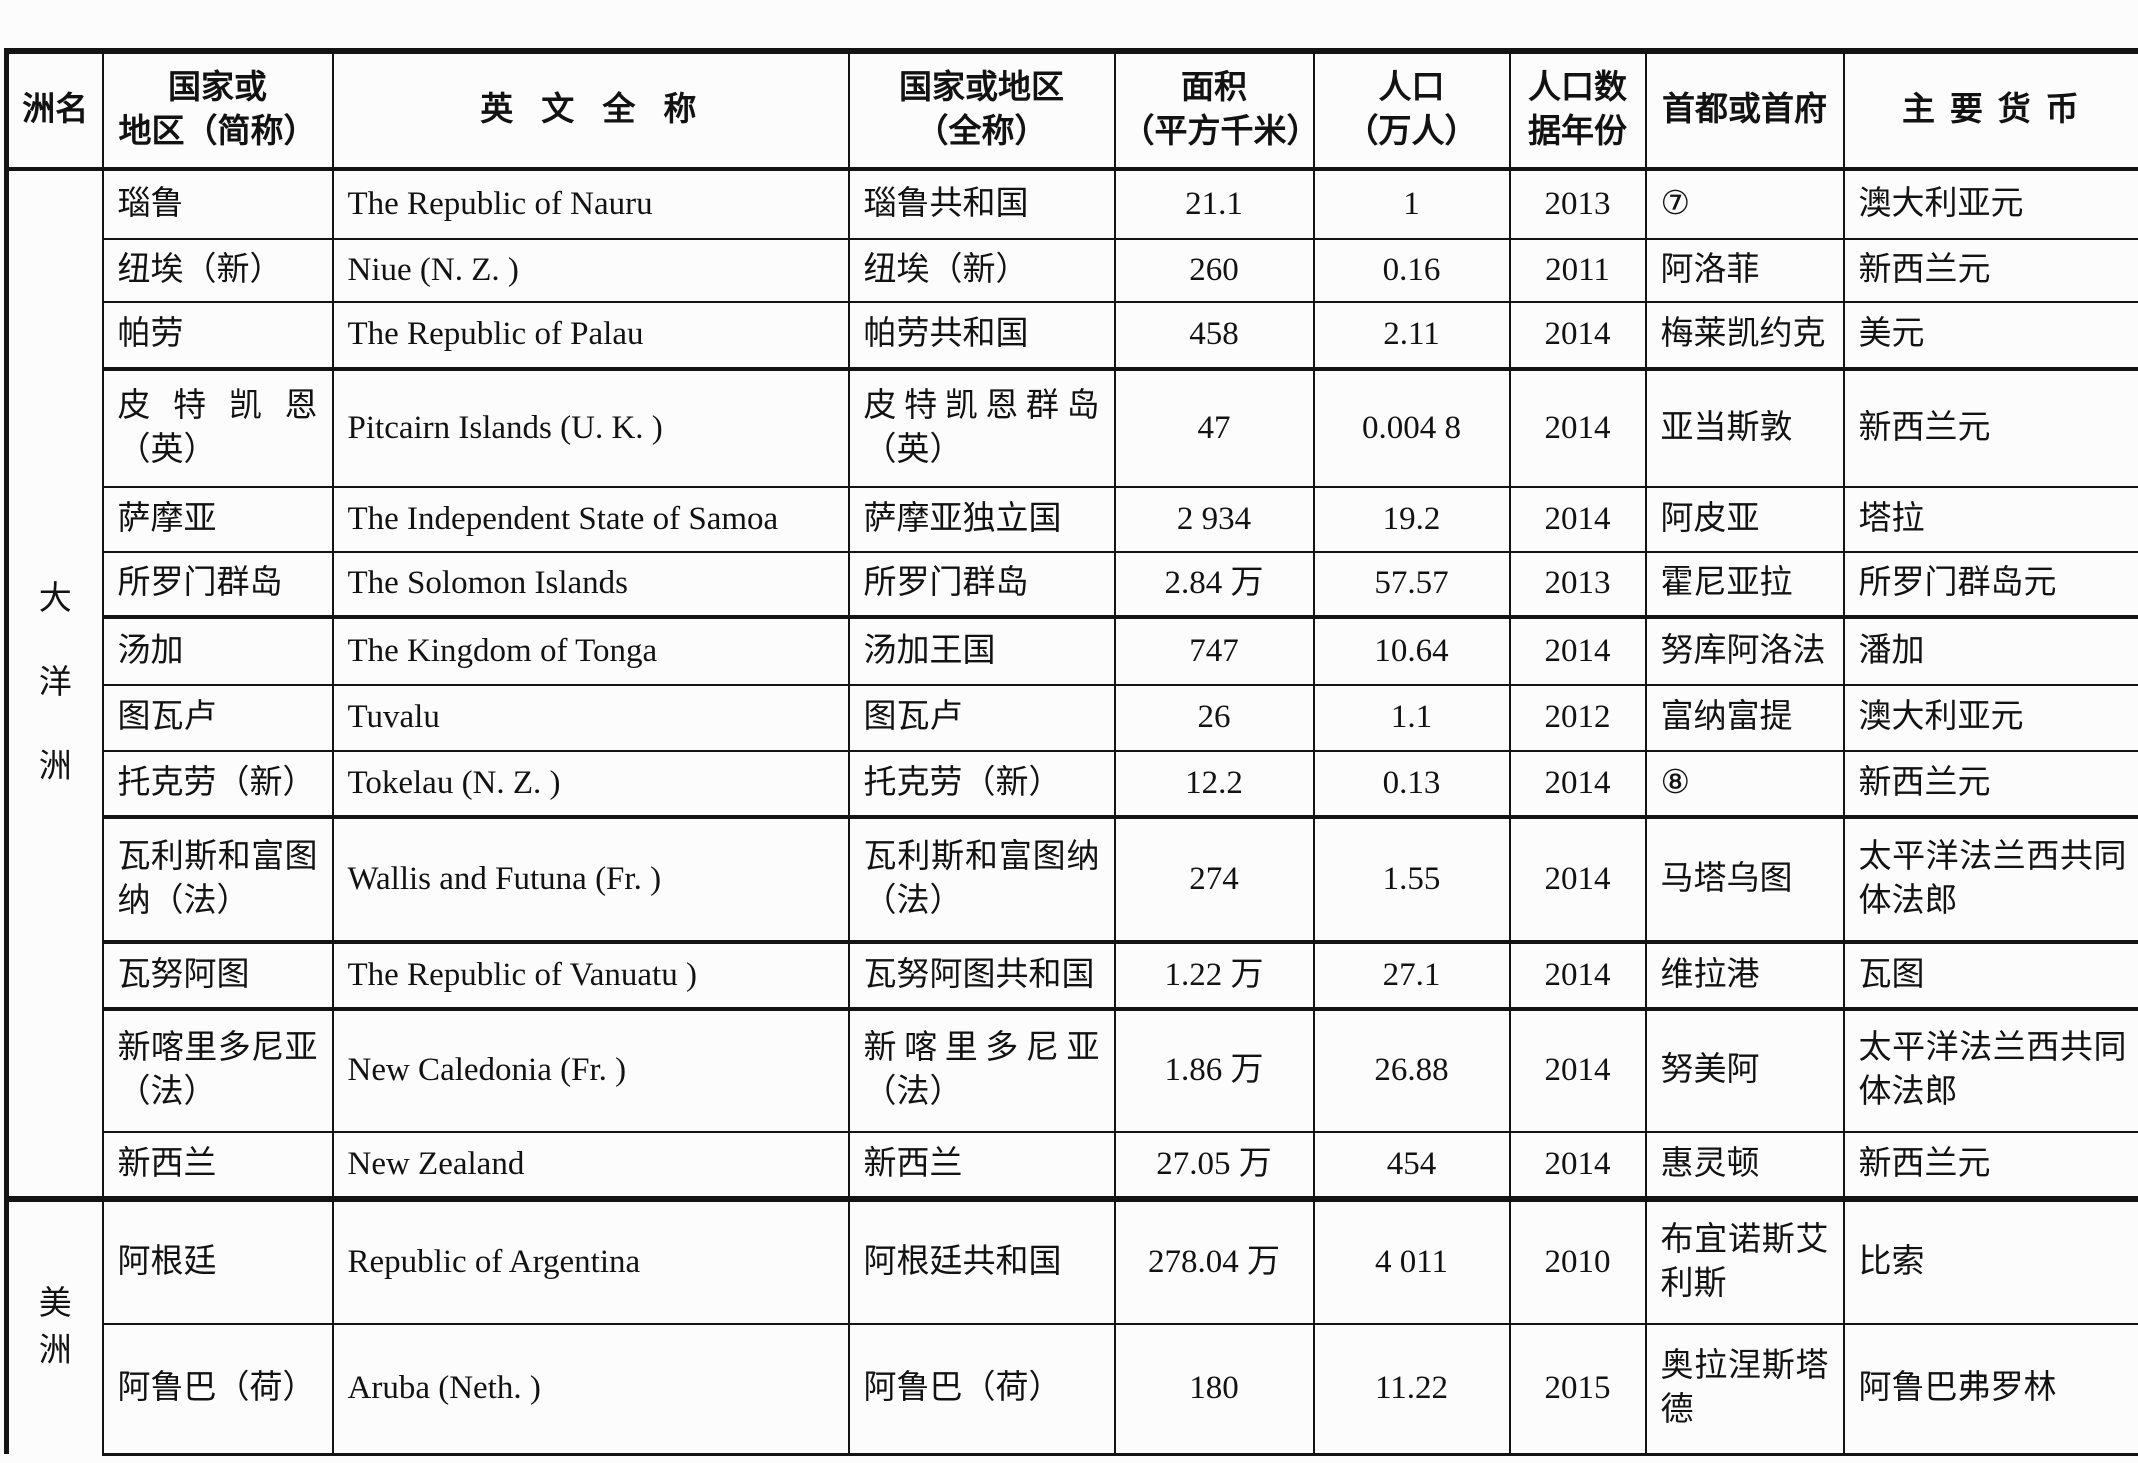 The width and height of the screenshot is (2138, 1463). What do you see at coordinates (217, 428) in the screenshot?
I see `cell-short-name: 皮特凯恩（英）` at bounding box center [217, 428].